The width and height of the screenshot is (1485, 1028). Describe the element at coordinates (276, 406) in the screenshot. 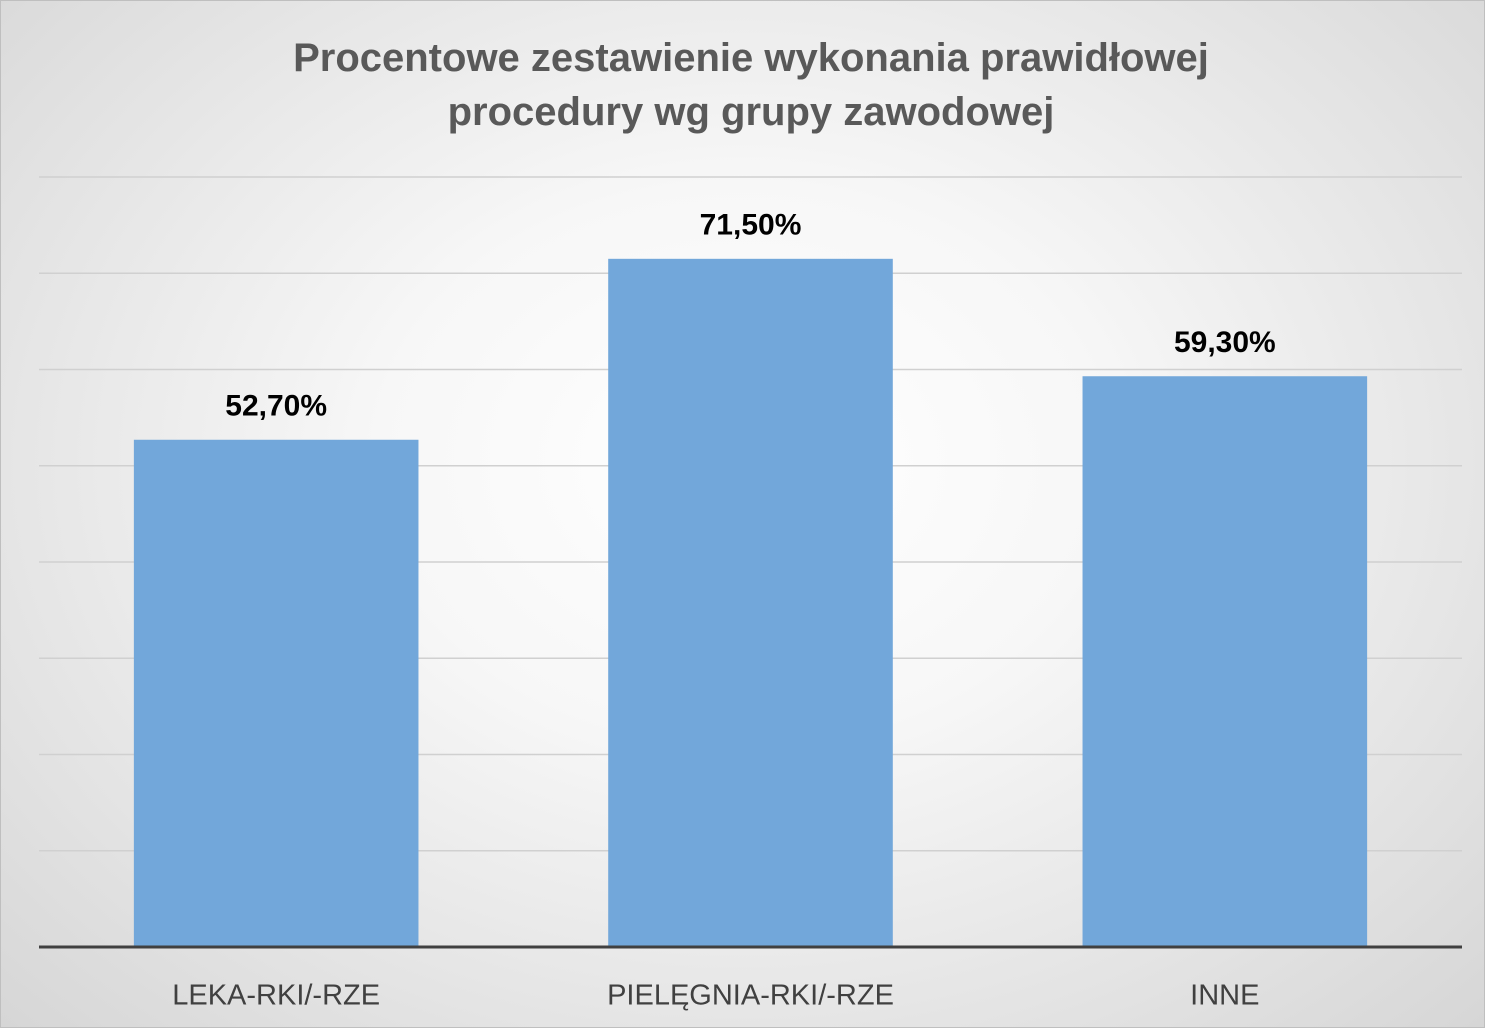

I see `data-label: 52,70%` at that location.